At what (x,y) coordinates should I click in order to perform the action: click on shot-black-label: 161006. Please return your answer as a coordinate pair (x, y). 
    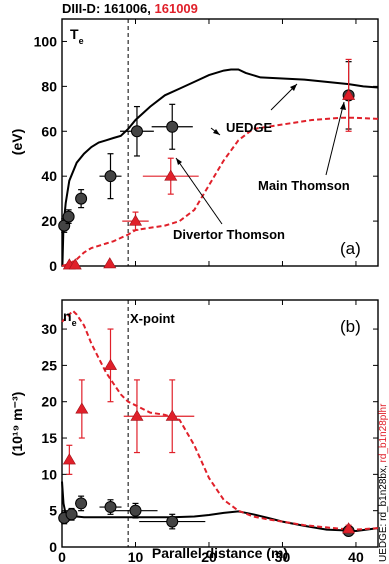
    Looking at the image, I should click on (125, 8).